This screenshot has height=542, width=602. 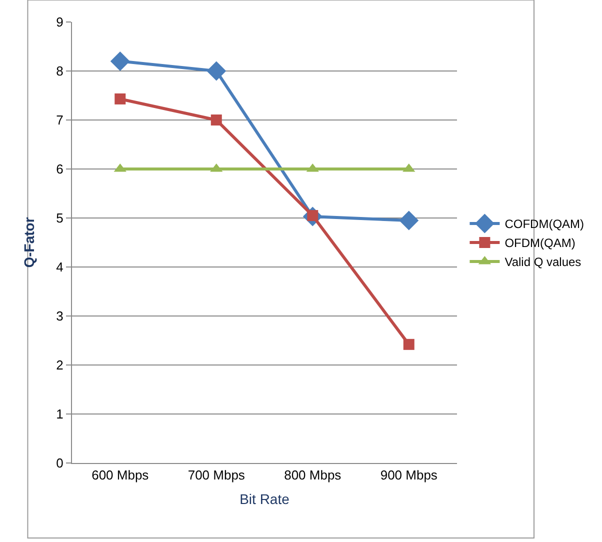 I want to click on y-tick-label: 3, so click(x=60, y=316).